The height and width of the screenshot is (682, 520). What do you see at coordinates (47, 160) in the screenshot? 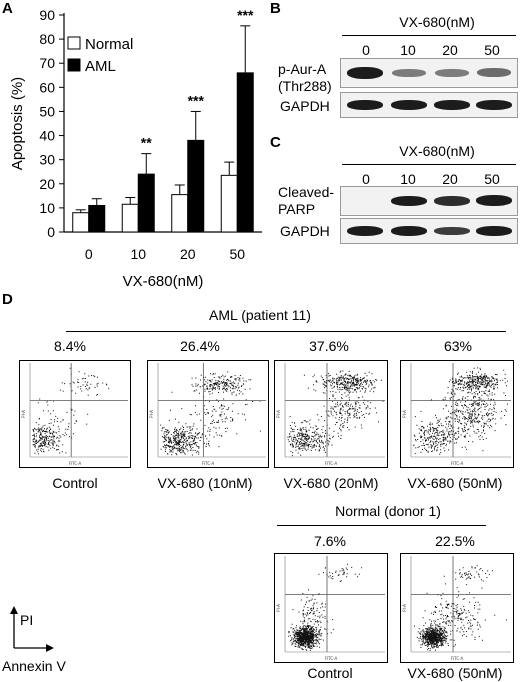
I see `y-tick-label: 30` at bounding box center [47, 160].